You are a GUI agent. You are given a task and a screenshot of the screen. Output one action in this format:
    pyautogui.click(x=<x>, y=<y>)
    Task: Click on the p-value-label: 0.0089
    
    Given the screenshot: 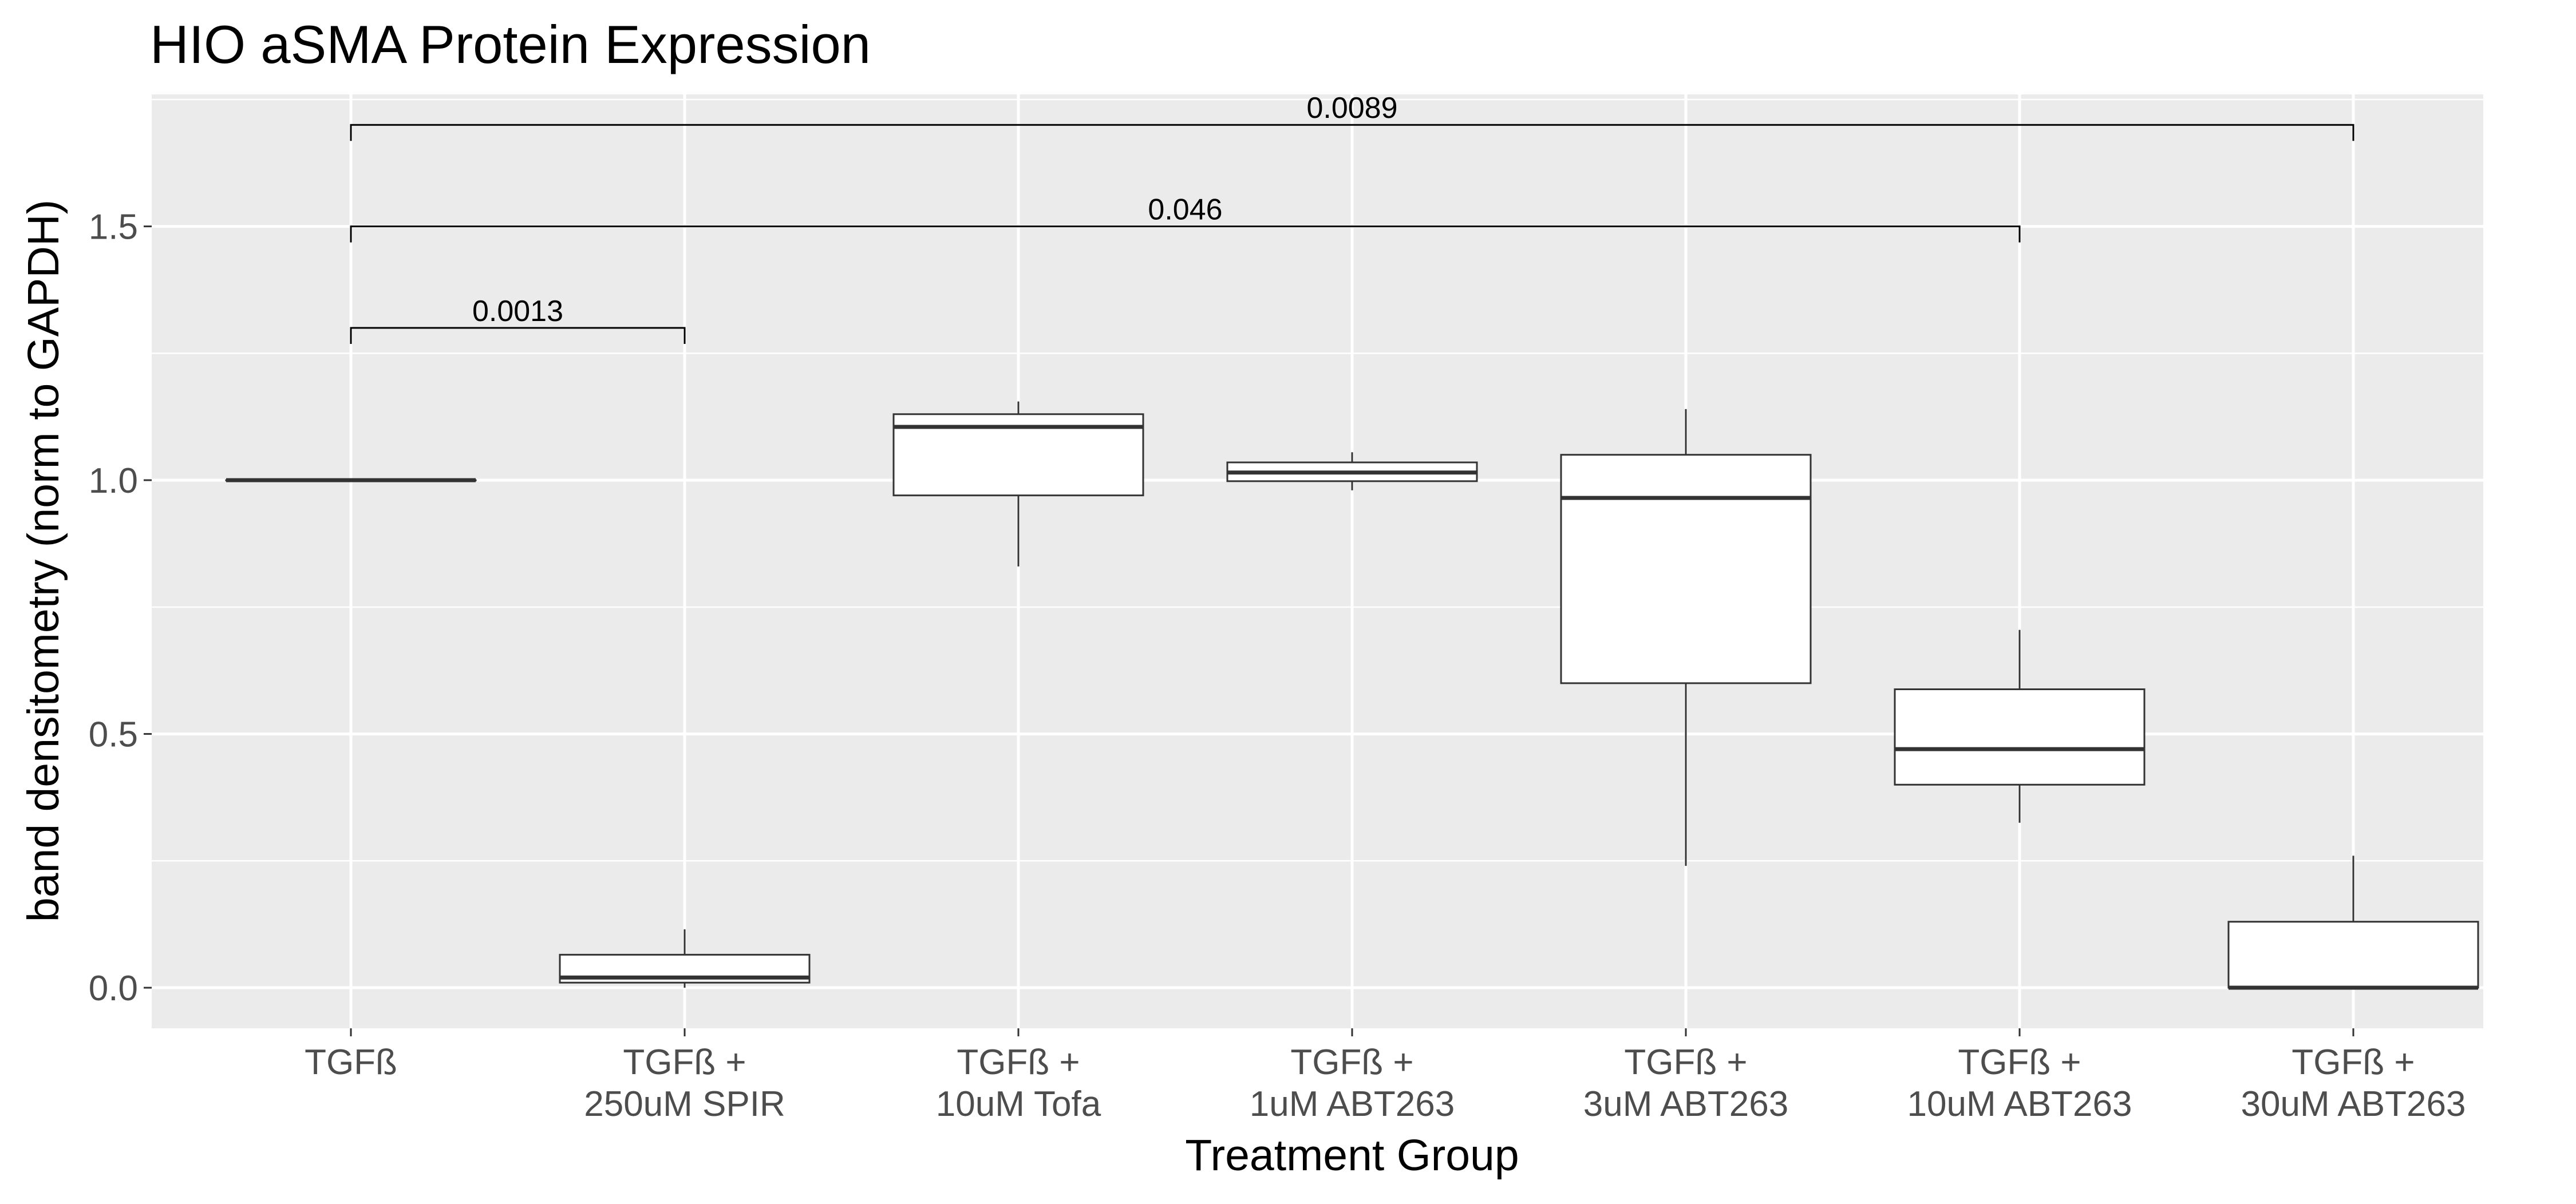 What is the action you would take?
    pyautogui.click(x=1351, y=108)
    